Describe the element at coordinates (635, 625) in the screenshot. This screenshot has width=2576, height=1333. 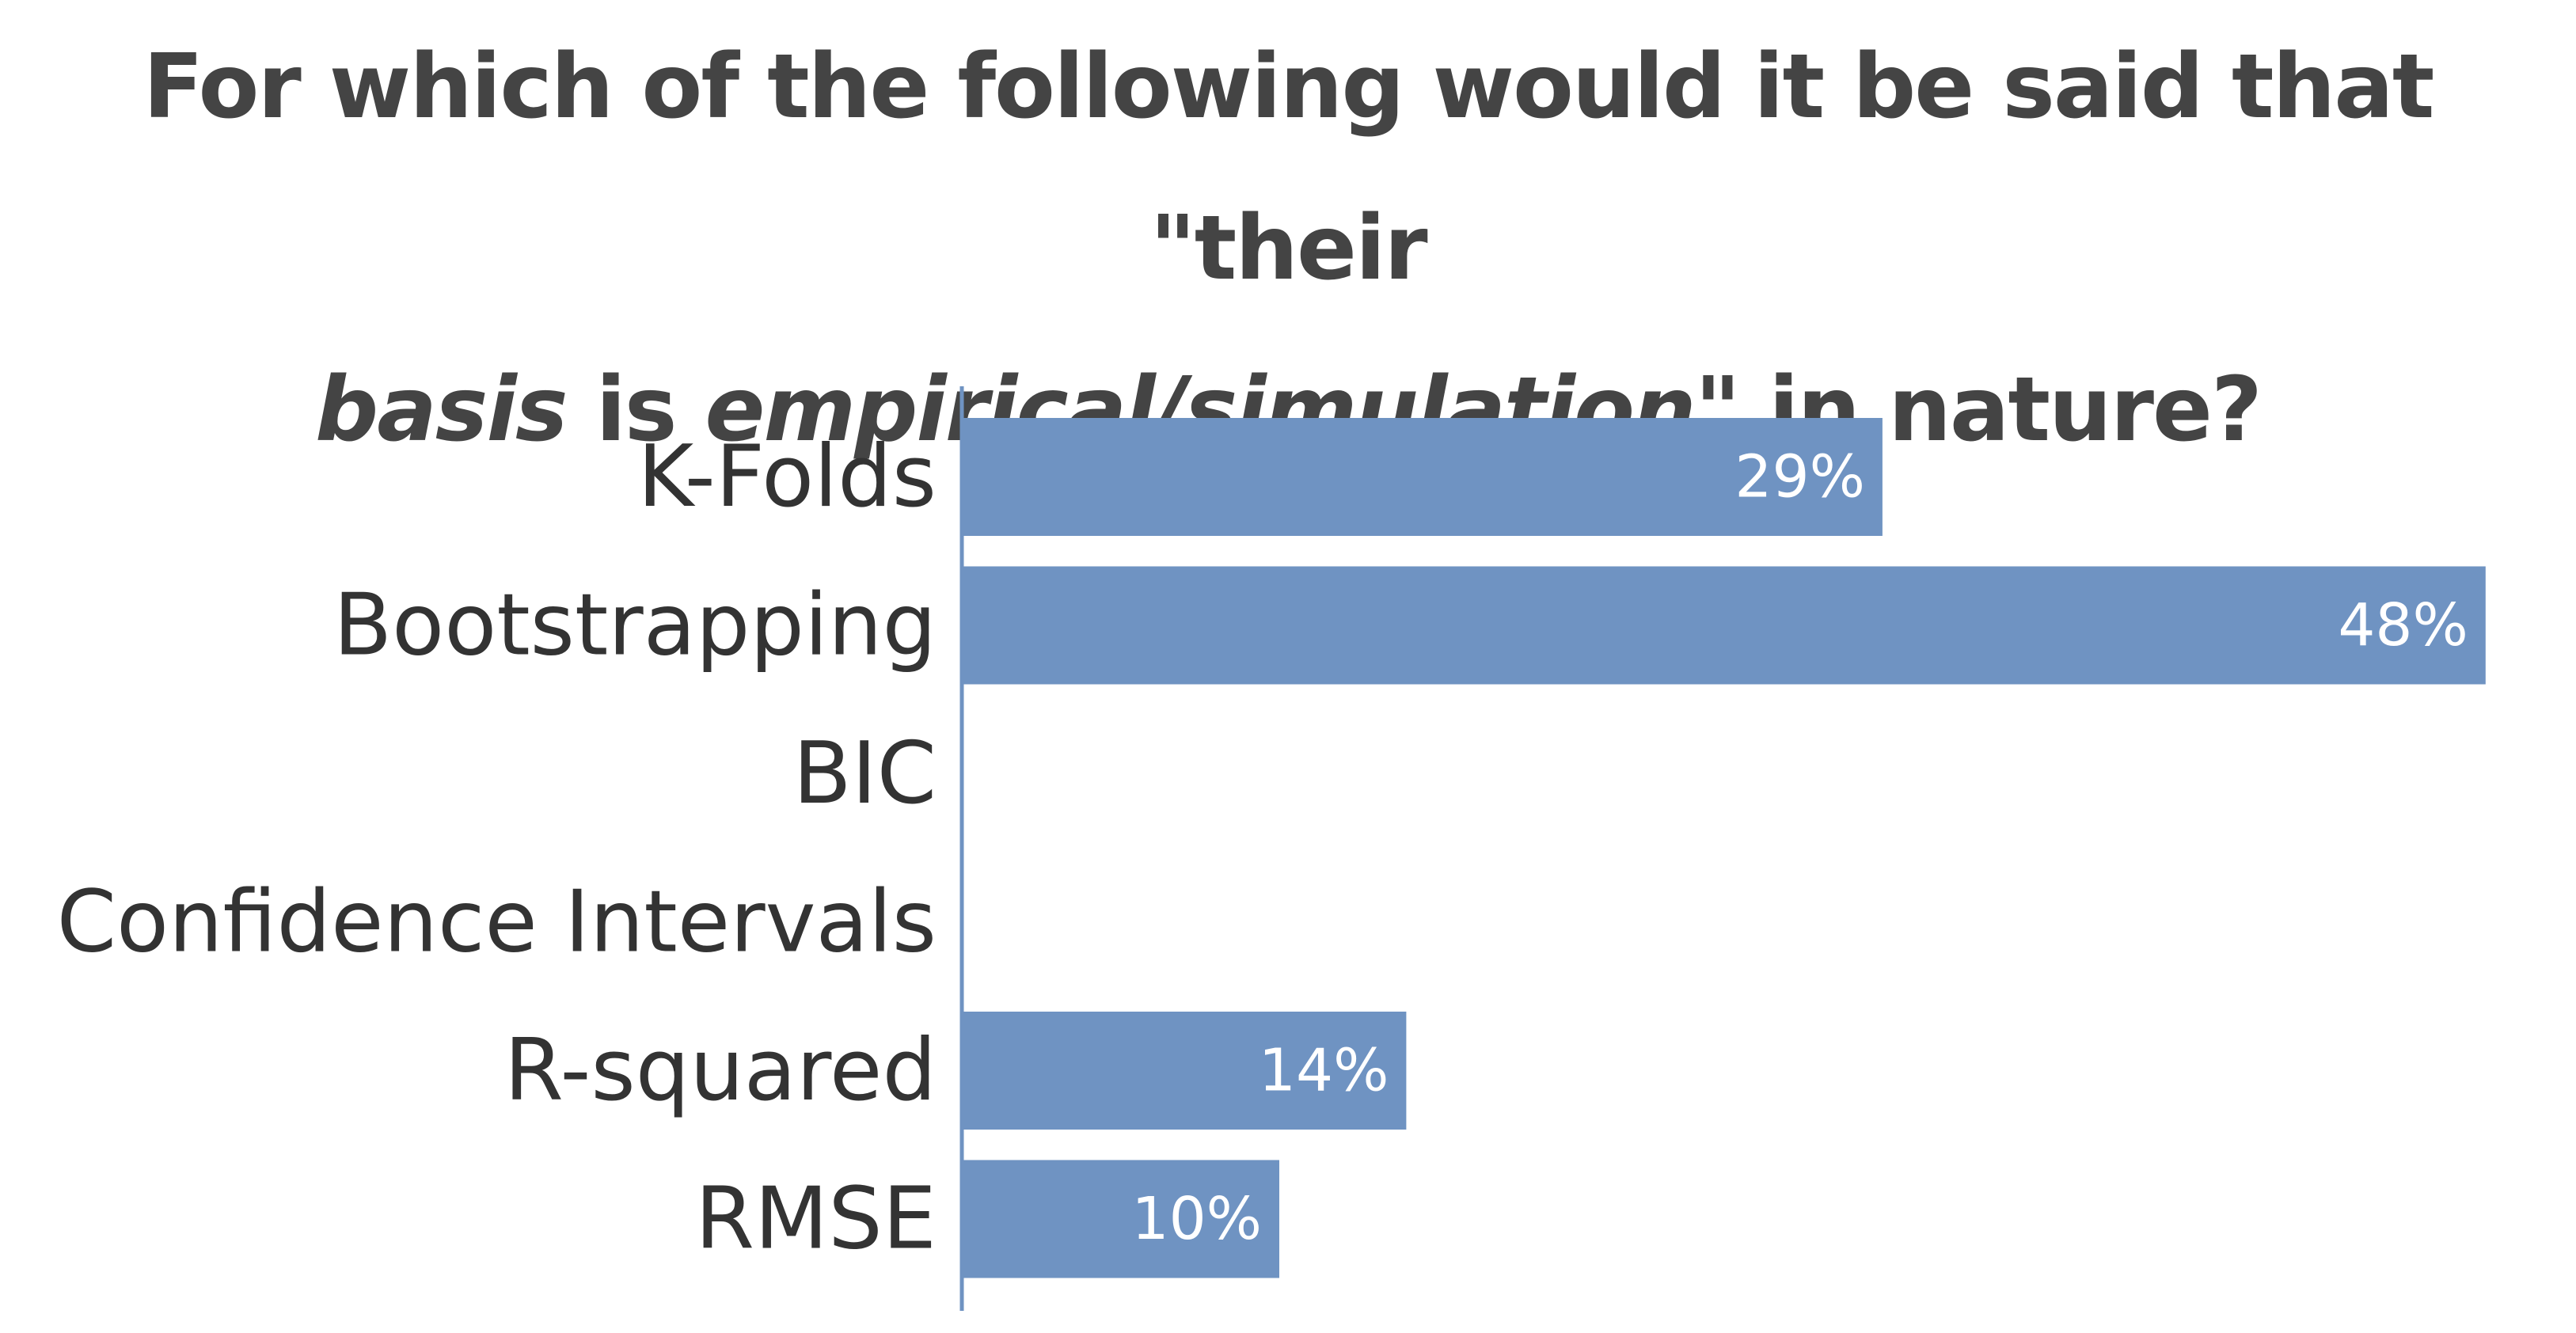
I see `category-label: Bootstrapping` at that location.